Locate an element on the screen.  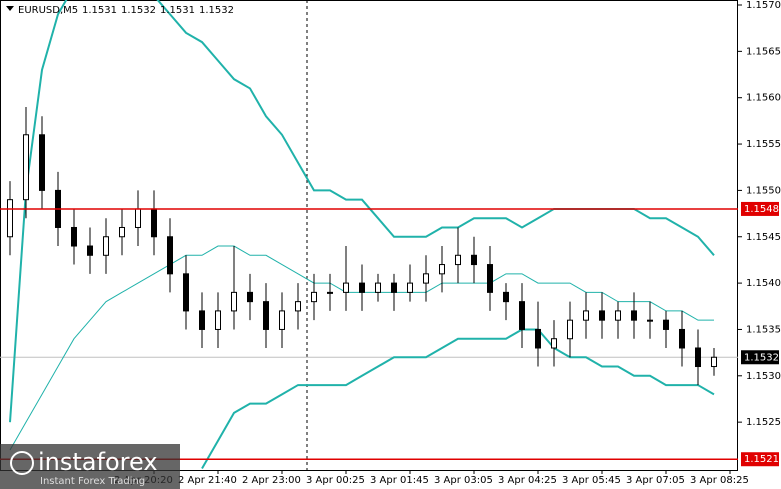
x-tick-label: 3 Apr 08:25 is located at coordinates (719, 480).